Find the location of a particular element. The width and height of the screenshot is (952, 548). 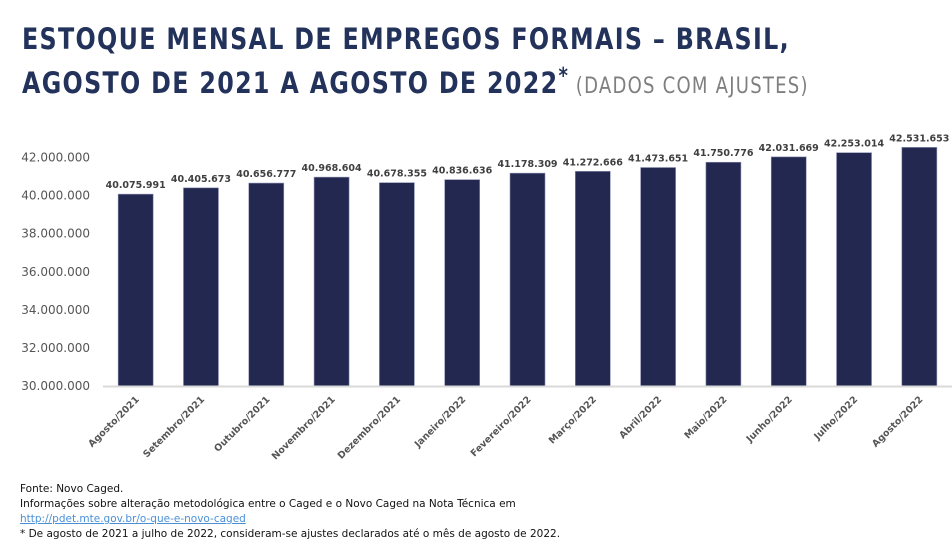

data-label: 42.531.653 is located at coordinates (919, 138).